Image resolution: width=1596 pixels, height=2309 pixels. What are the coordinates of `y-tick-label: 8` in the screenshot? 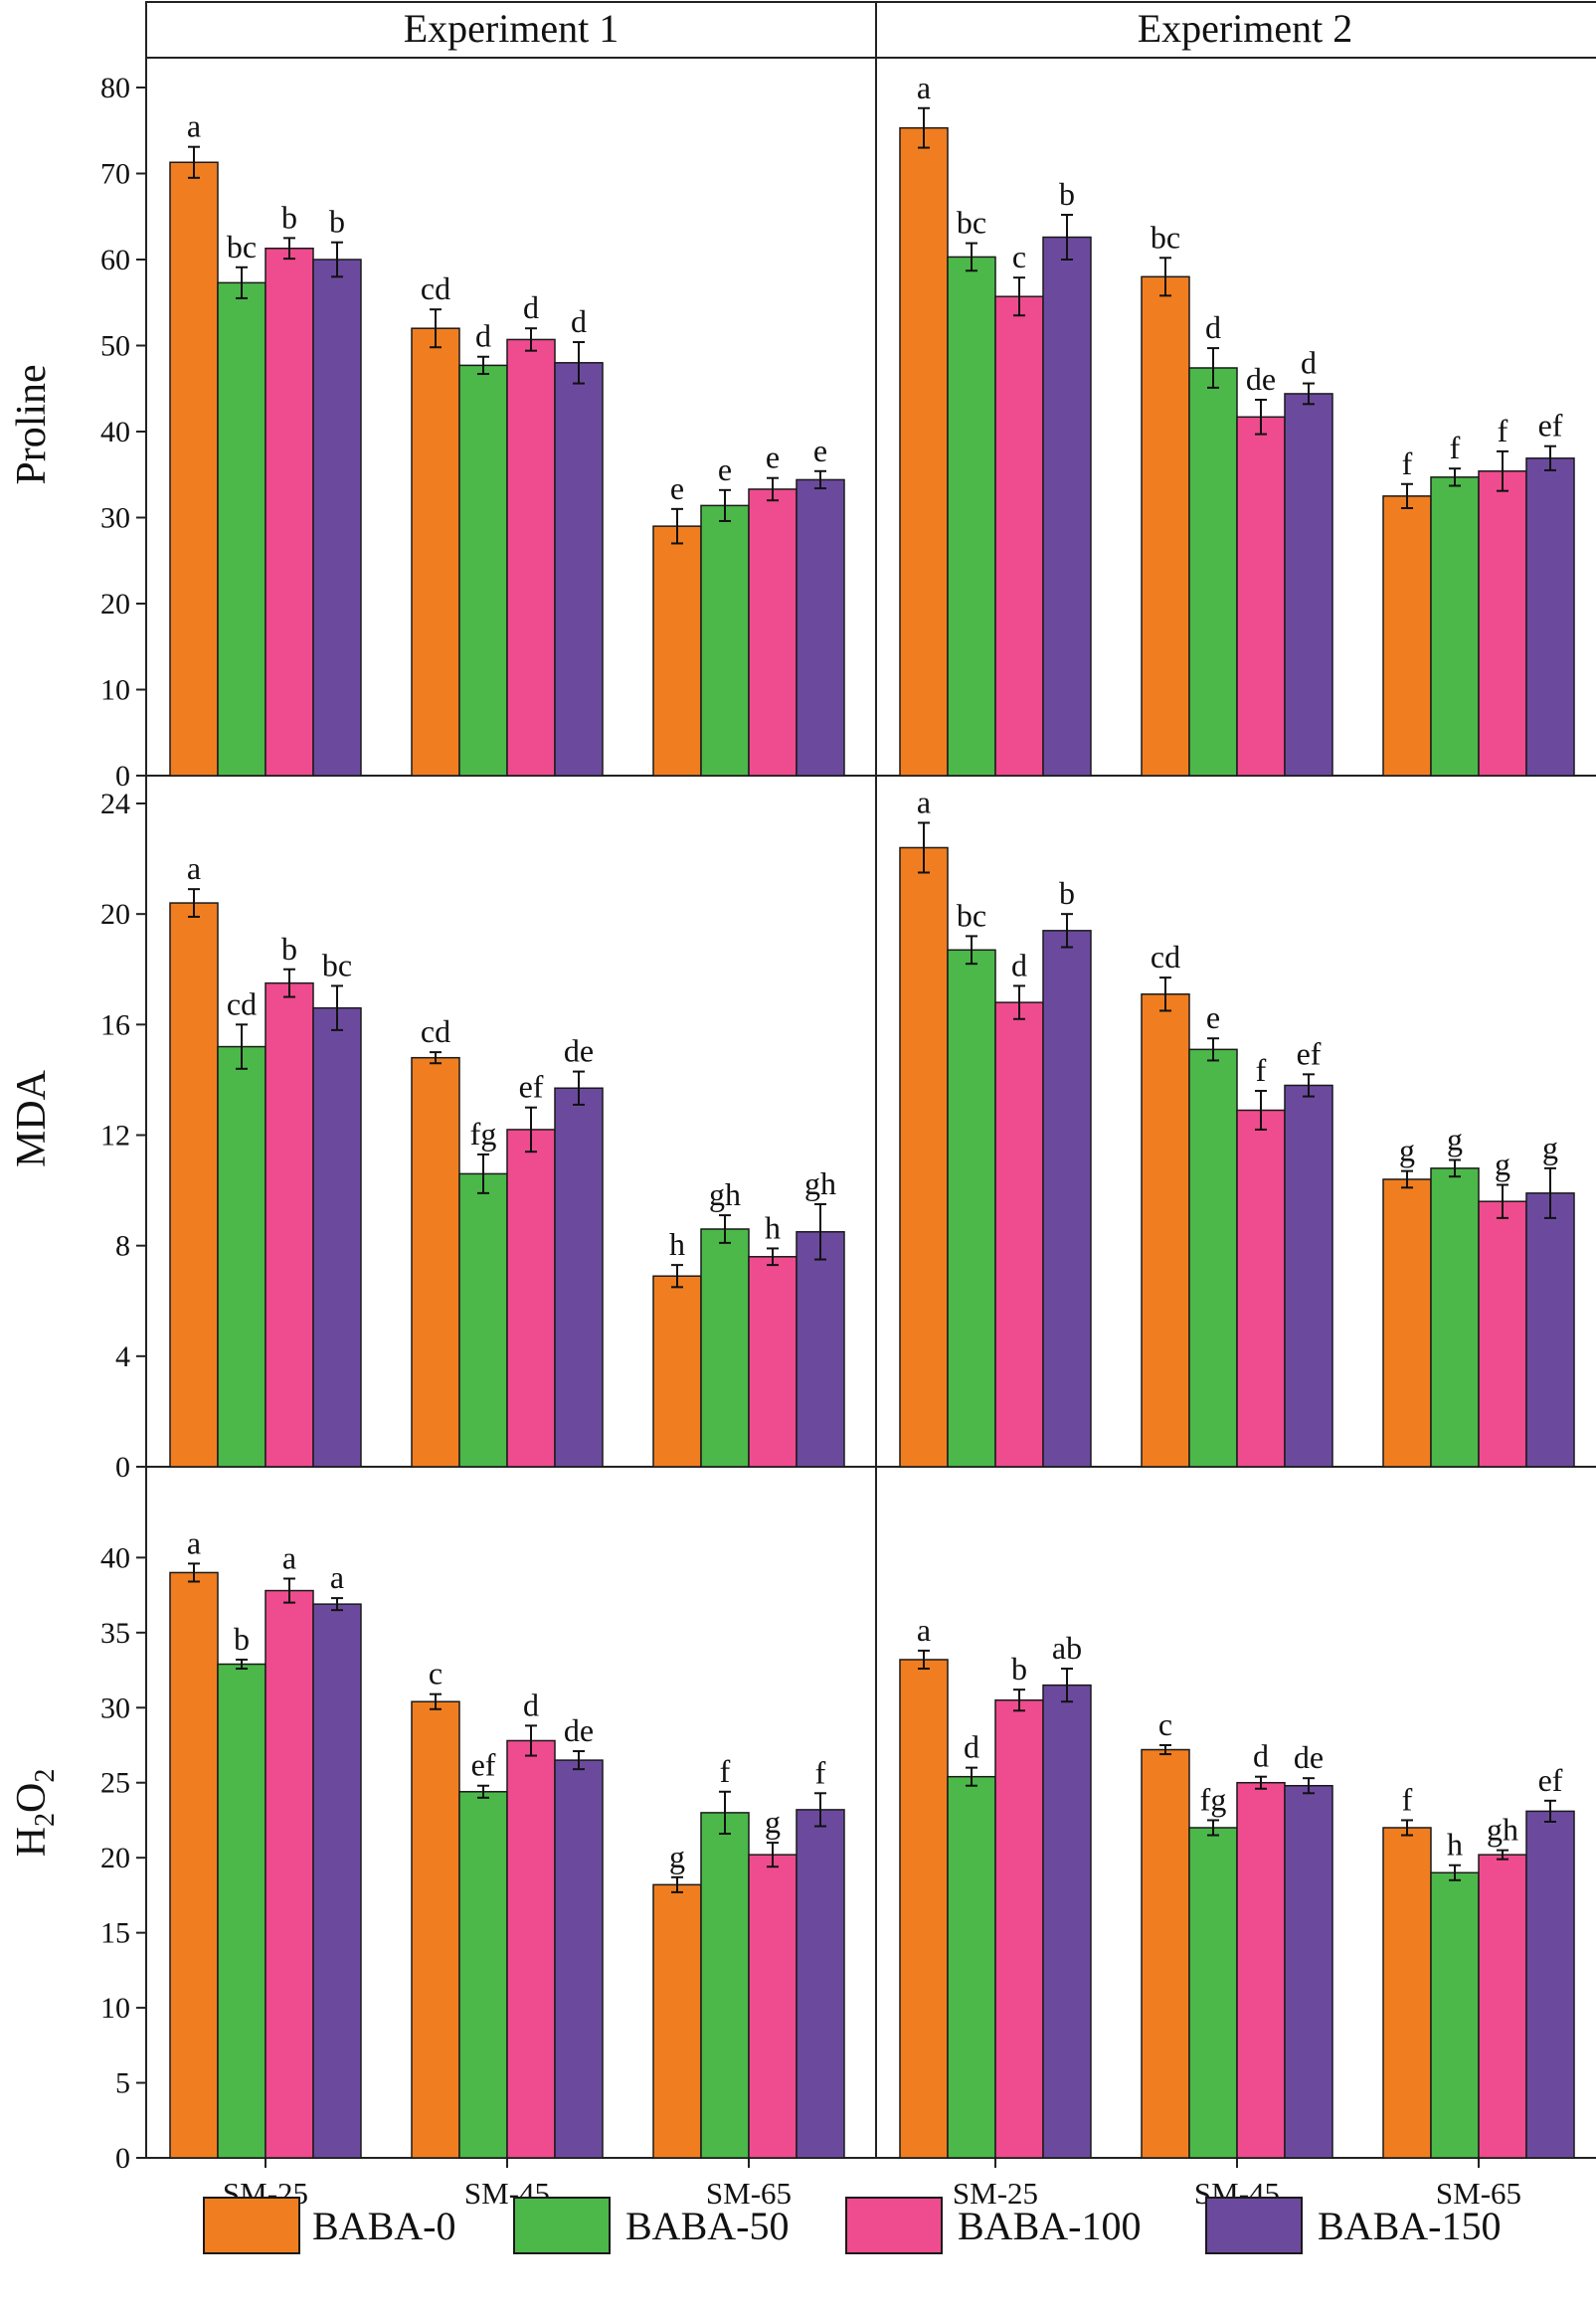 It's located at (123, 1247).